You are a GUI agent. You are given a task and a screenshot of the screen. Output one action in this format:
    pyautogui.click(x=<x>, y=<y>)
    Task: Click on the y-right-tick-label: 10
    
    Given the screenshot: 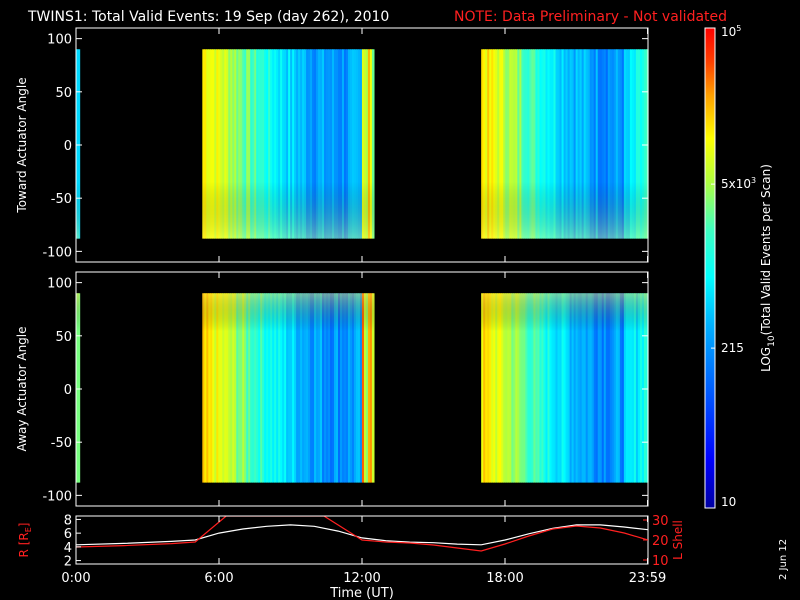 What is the action you would take?
    pyautogui.click(x=660, y=561)
    